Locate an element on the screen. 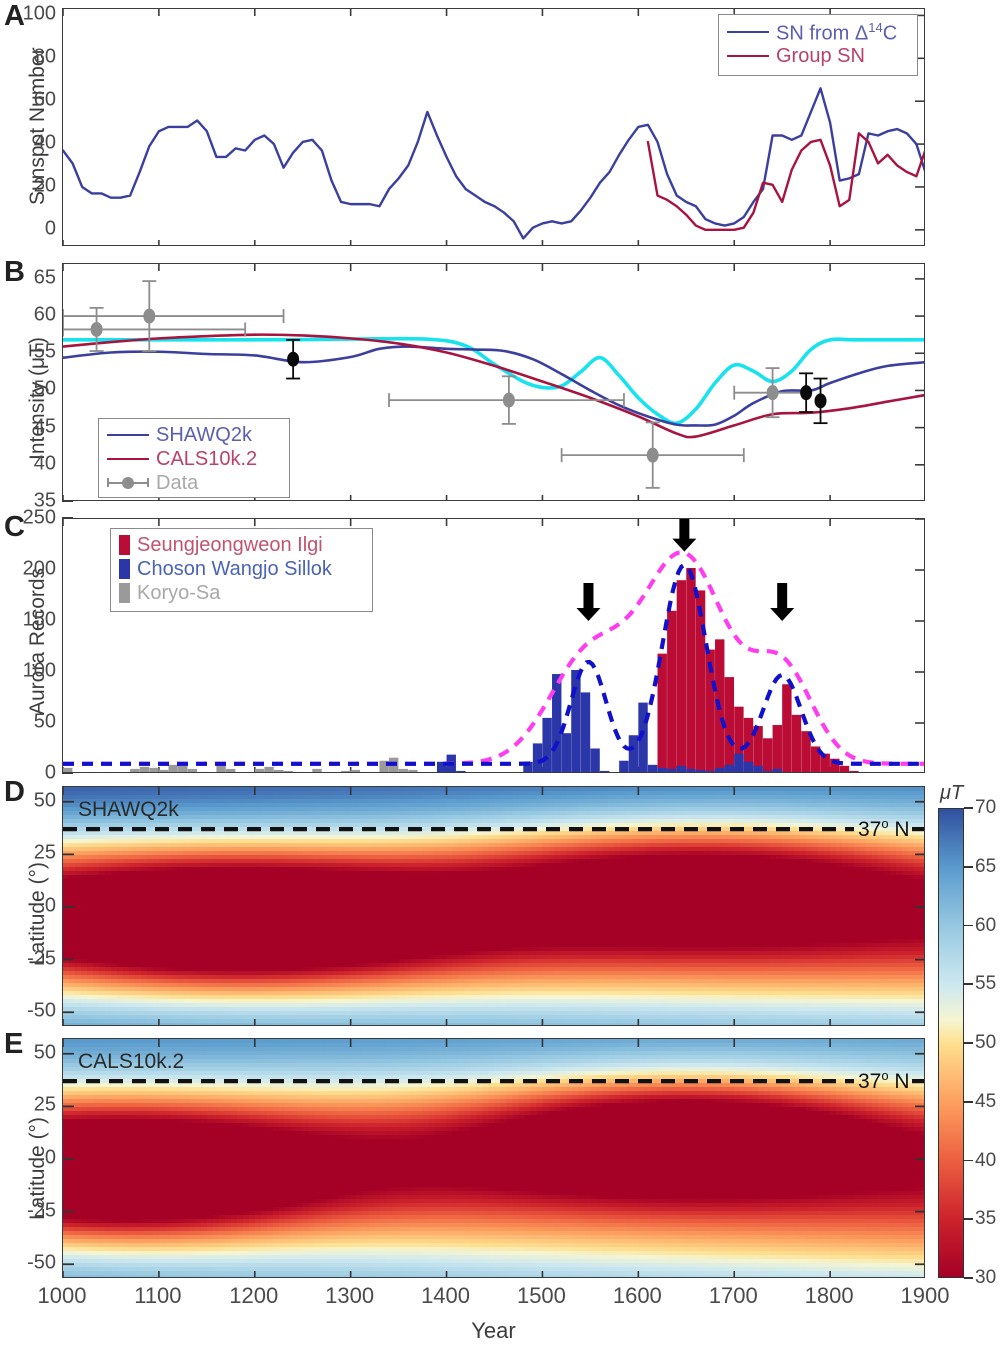 This screenshot has height=1345, width=1000. legend-label-koryo: Koryo-Sa is located at coordinates (179, 593).